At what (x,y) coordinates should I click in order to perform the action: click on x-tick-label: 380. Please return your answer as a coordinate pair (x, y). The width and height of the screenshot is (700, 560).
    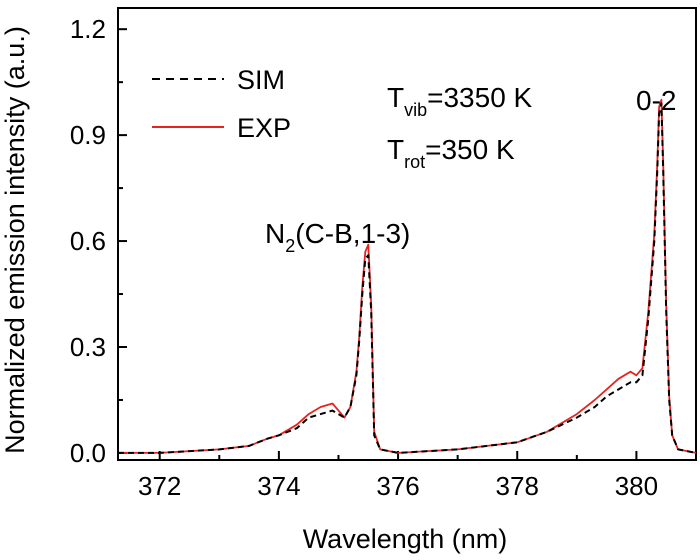
    Looking at the image, I should click on (636, 486).